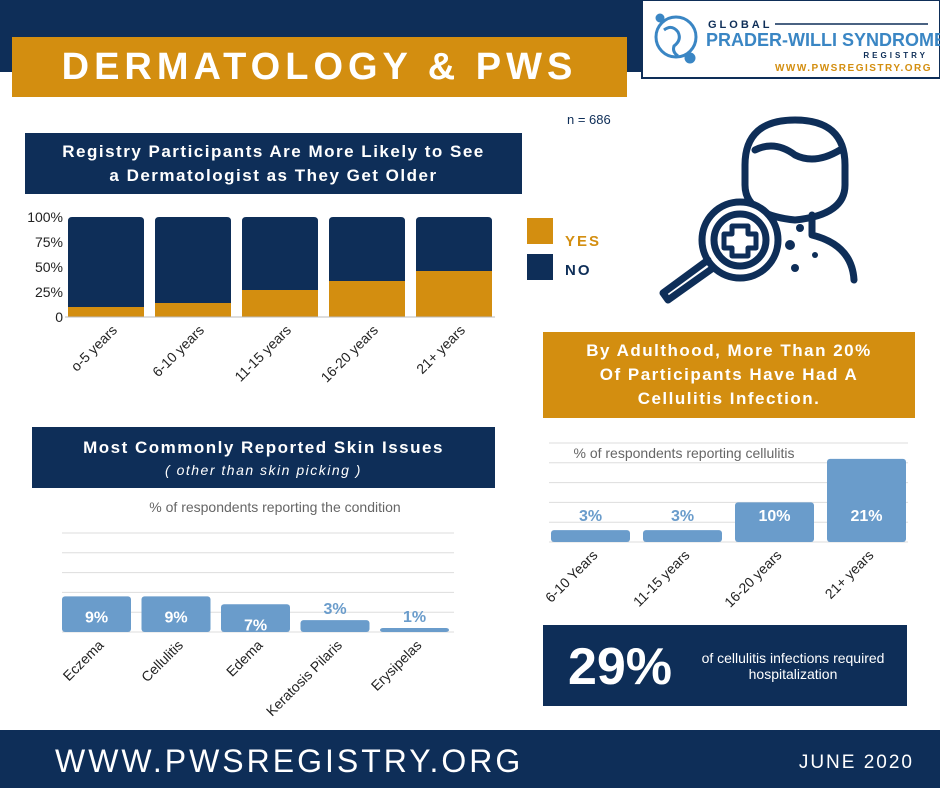 The image size is (940, 788). I want to click on x-tick-label: Eczema, so click(83, 660).